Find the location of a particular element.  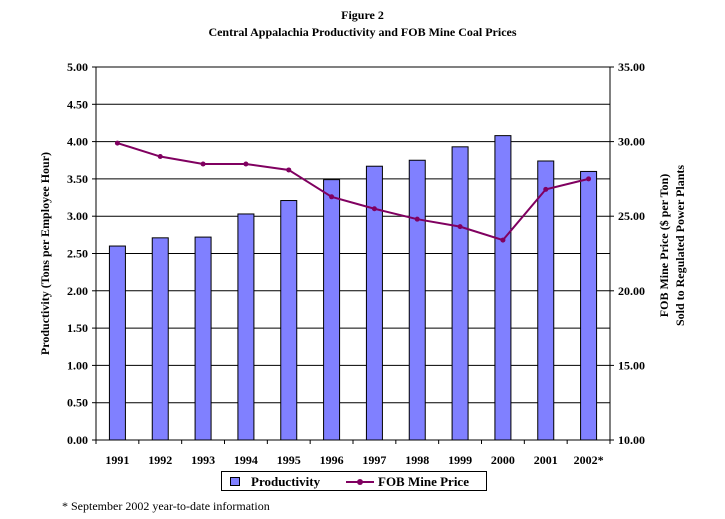

right-axis-title-line2: Sold to Regulated Power Plants is located at coordinates (680, 245).